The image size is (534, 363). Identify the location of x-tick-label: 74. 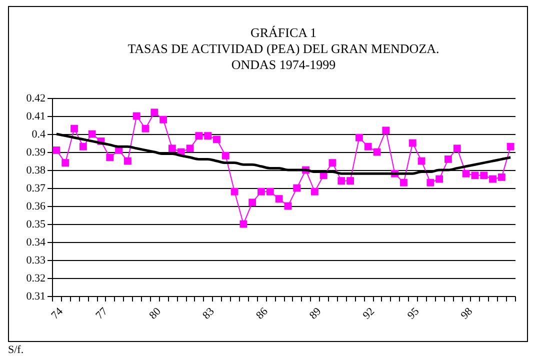
(57, 313).